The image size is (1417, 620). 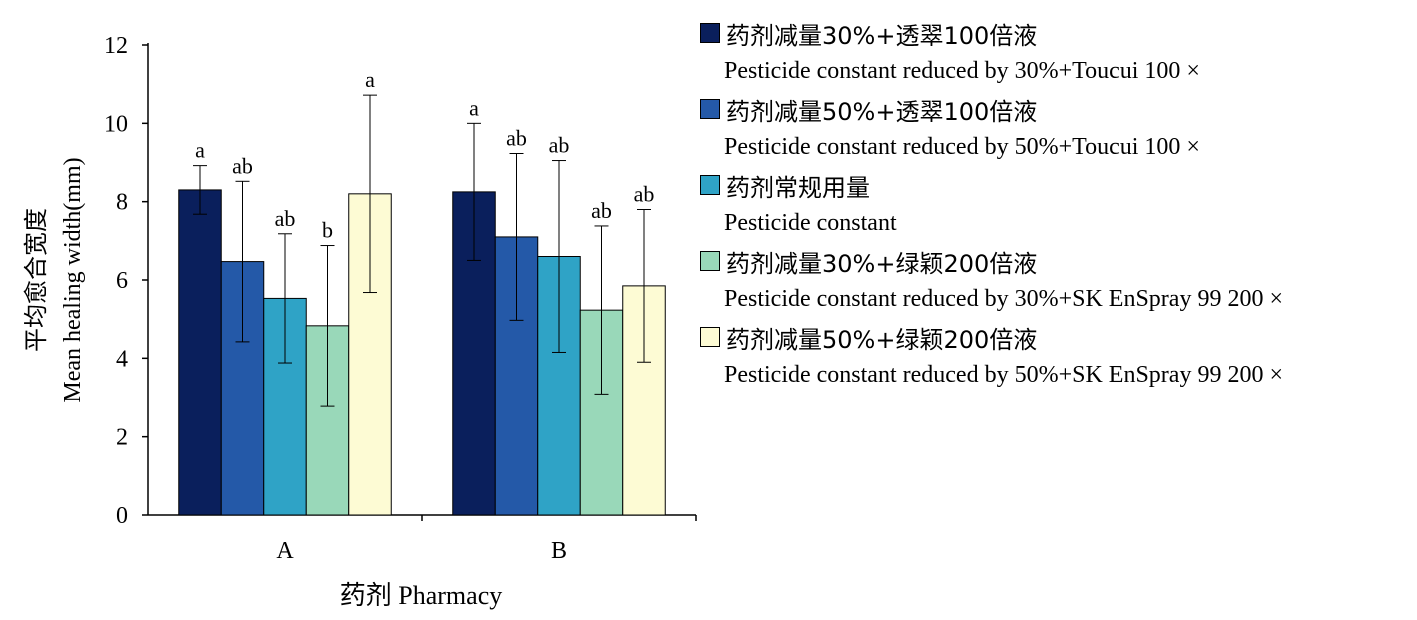 What do you see at coordinates (200, 352) in the screenshot?
I see `bar` at bounding box center [200, 352].